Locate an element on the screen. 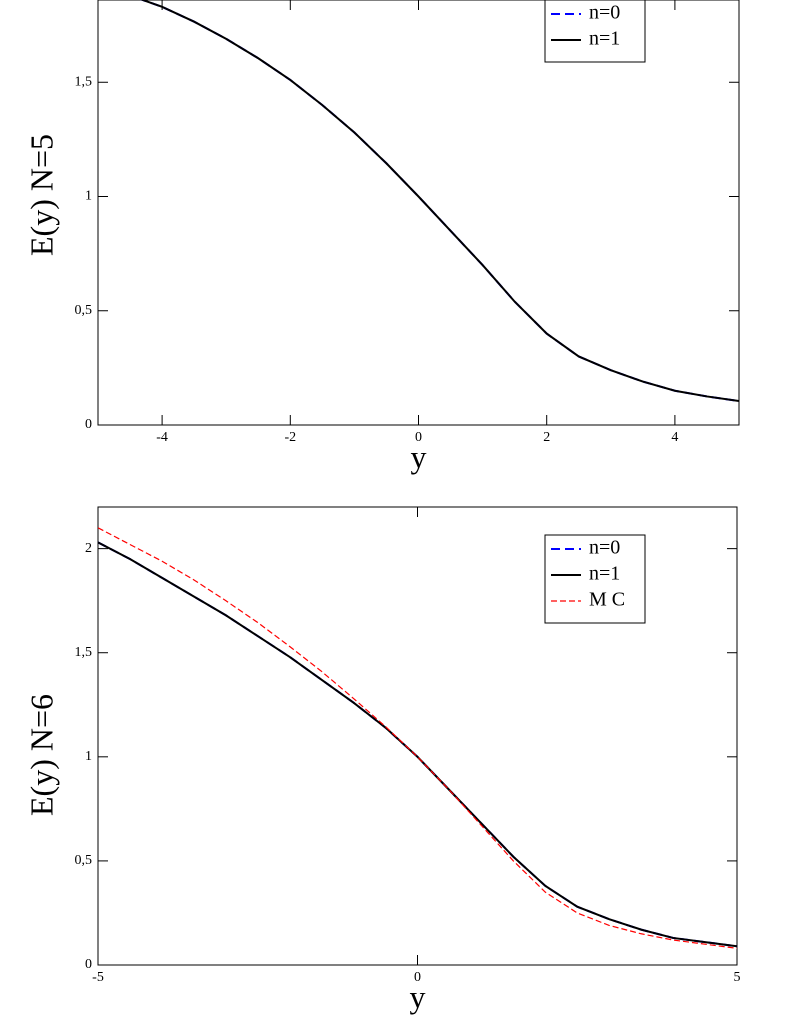 Image resolution: width=789 pixels, height=1021 pixels. x-tick-label: -4 is located at coordinates (162, 437).